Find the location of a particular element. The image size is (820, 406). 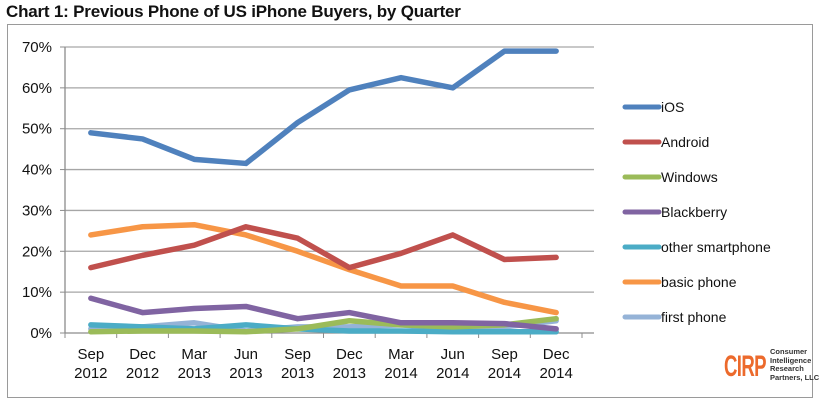

y-tick-label: 60% is located at coordinates (37, 88).